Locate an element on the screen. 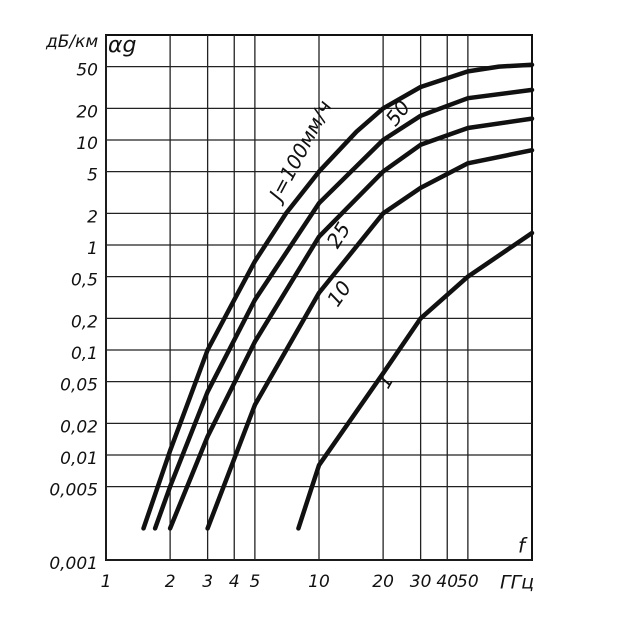 The width and height of the screenshot is (634, 619). y-tick-label: 0,5 is located at coordinates (84, 281).